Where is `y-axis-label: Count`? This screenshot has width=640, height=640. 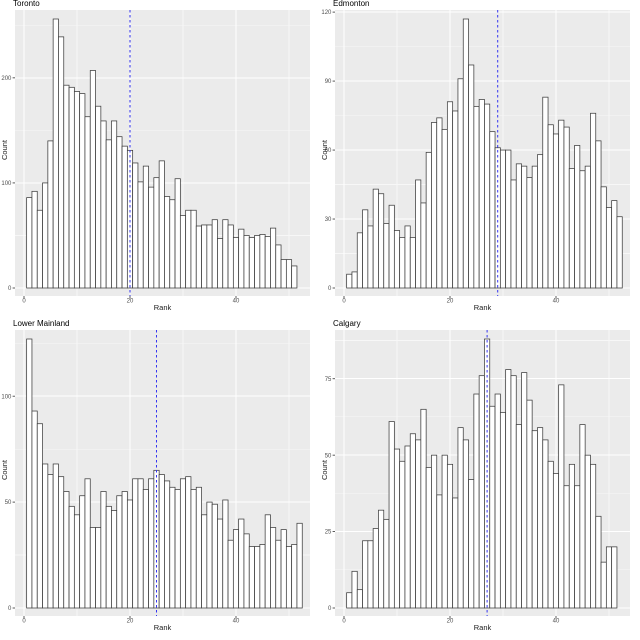
y-axis-label: Count is located at coordinates (324, 150).